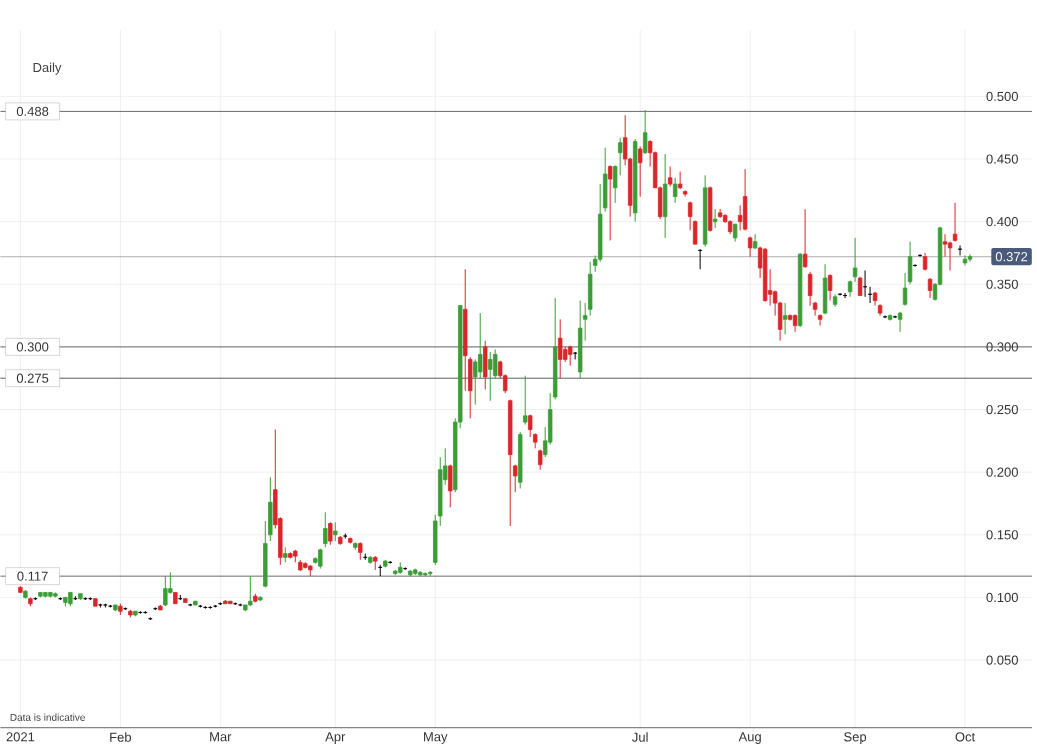 This screenshot has width=1037, height=752. I want to click on y-tick-label: 0.150, so click(1002, 535).